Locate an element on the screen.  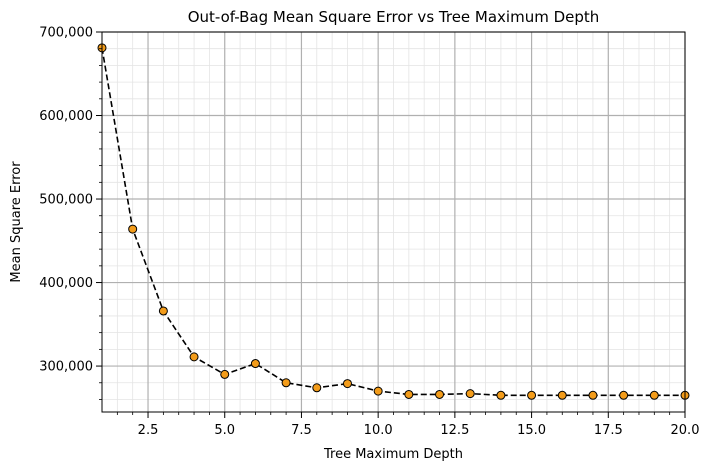
x-tick-label: 5.0 is located at coordinates (224, 430).